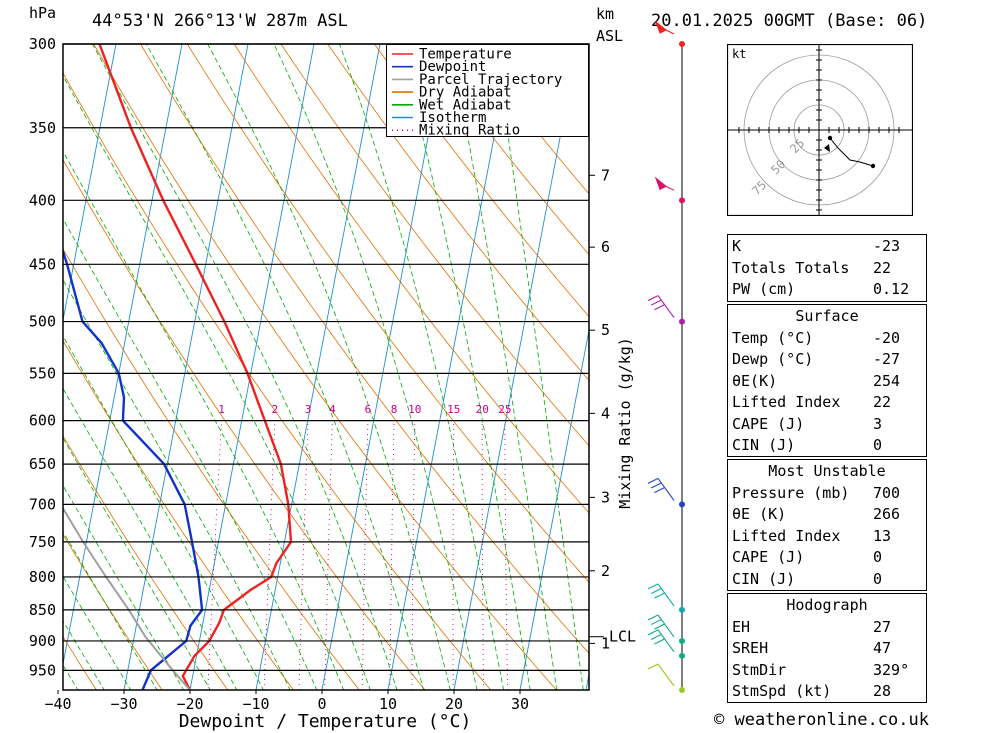 This screenshot has width=1000, height=733. I want to click on x-tick-label: 30, so click(520, 704).